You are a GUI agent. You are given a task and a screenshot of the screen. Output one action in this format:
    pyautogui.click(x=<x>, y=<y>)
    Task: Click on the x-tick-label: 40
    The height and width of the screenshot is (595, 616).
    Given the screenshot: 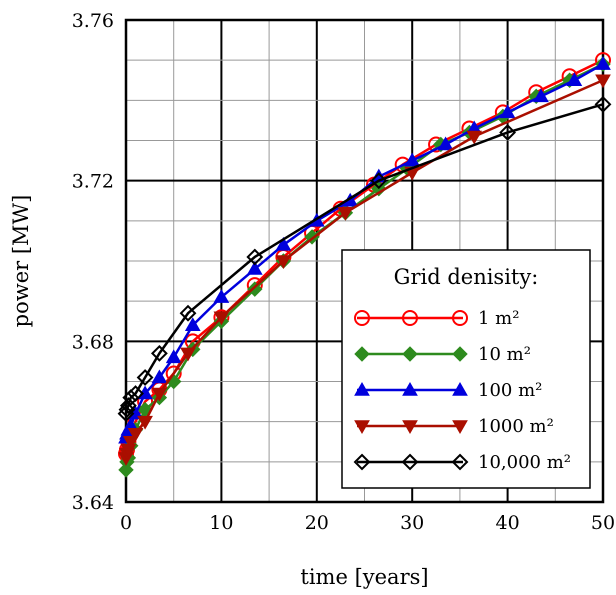 What is the action you would take?
    pyautogui.click(x=508, y=523)
    